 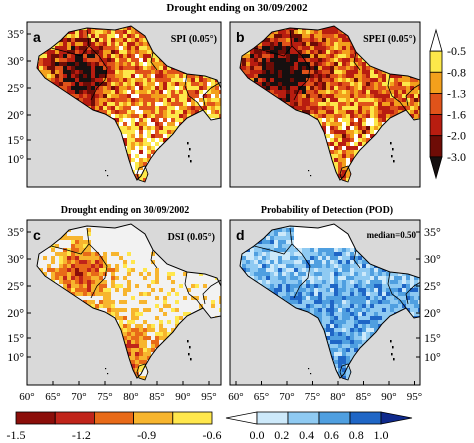 I want to click on colorbar-tick-label: -1.6, so click(x=456, y=115).